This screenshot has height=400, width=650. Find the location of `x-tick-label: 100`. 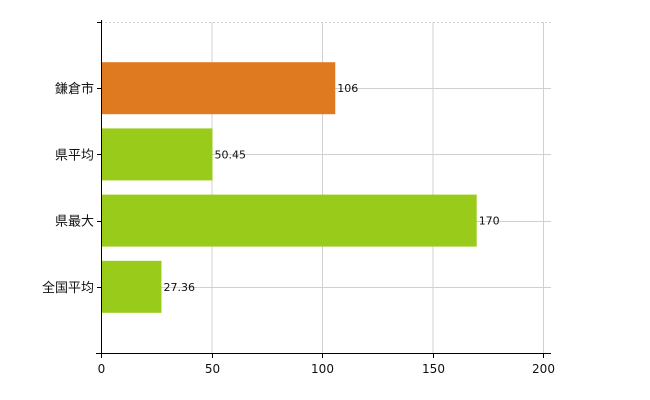

x-tick-label: 100 is located at coordinates (322, 369).